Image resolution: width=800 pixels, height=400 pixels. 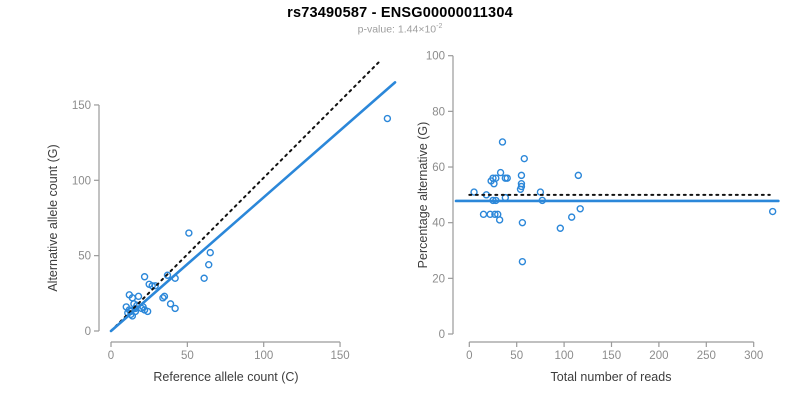 I want to click on pvalue-subtitle: p-value: 1.44×10-2, so click(x=400, y=29).